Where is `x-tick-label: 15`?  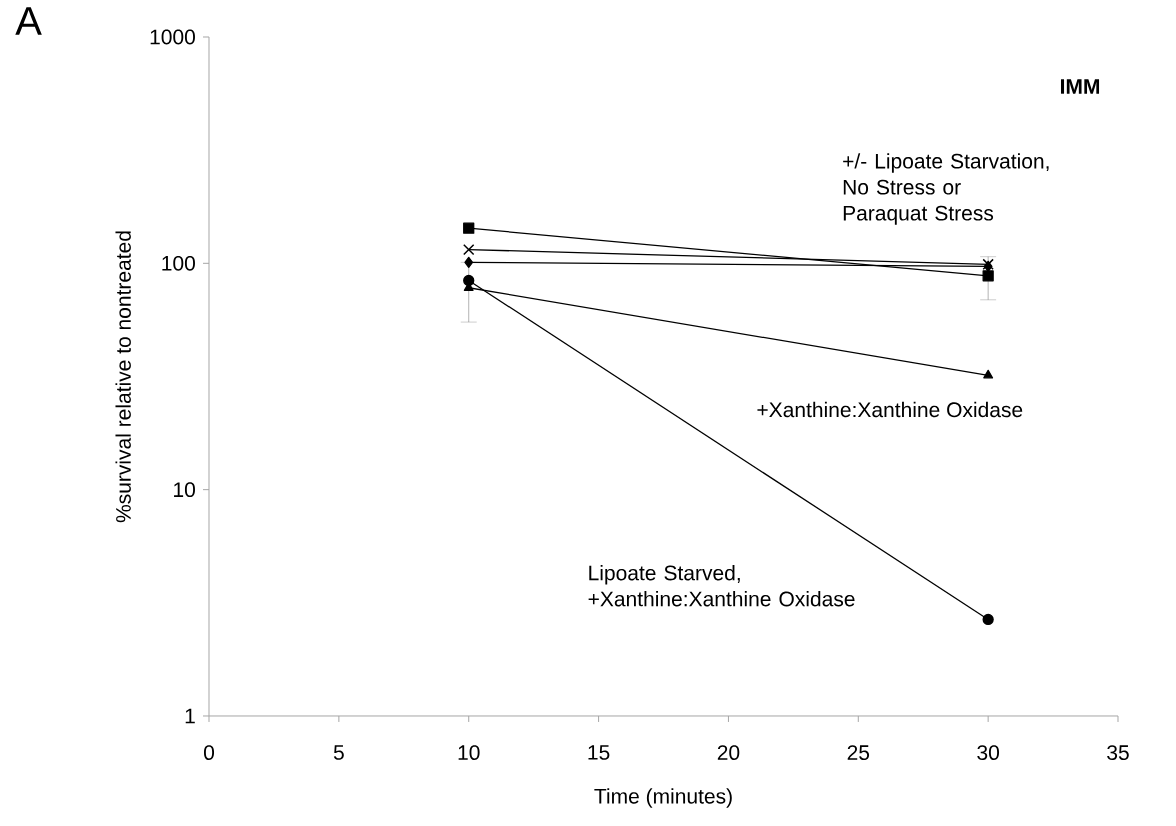
x-tick-label: 15 is located at coordinates (599, 752).